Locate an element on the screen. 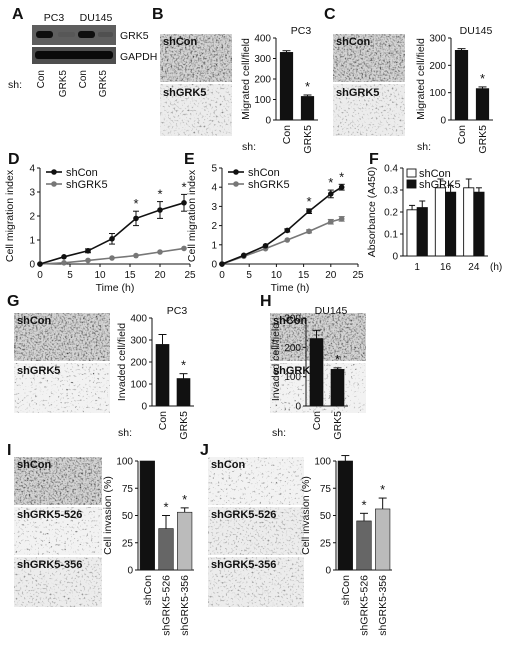 This screenshot has width=520, height=647. x-tick-label: 10 is located at coordinates (100, 275).